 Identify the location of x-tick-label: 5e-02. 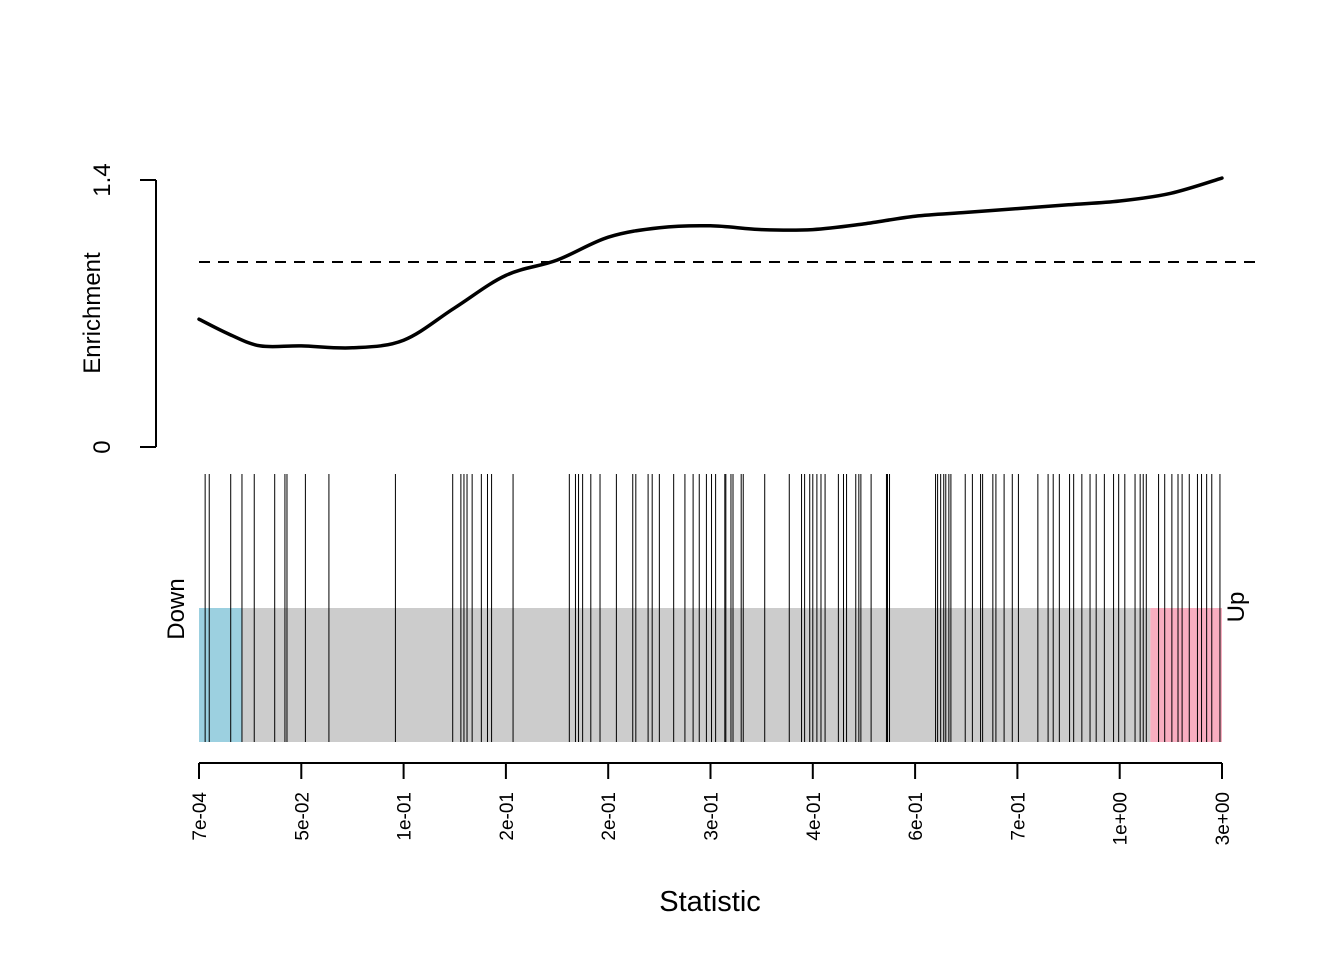
(302, 816).